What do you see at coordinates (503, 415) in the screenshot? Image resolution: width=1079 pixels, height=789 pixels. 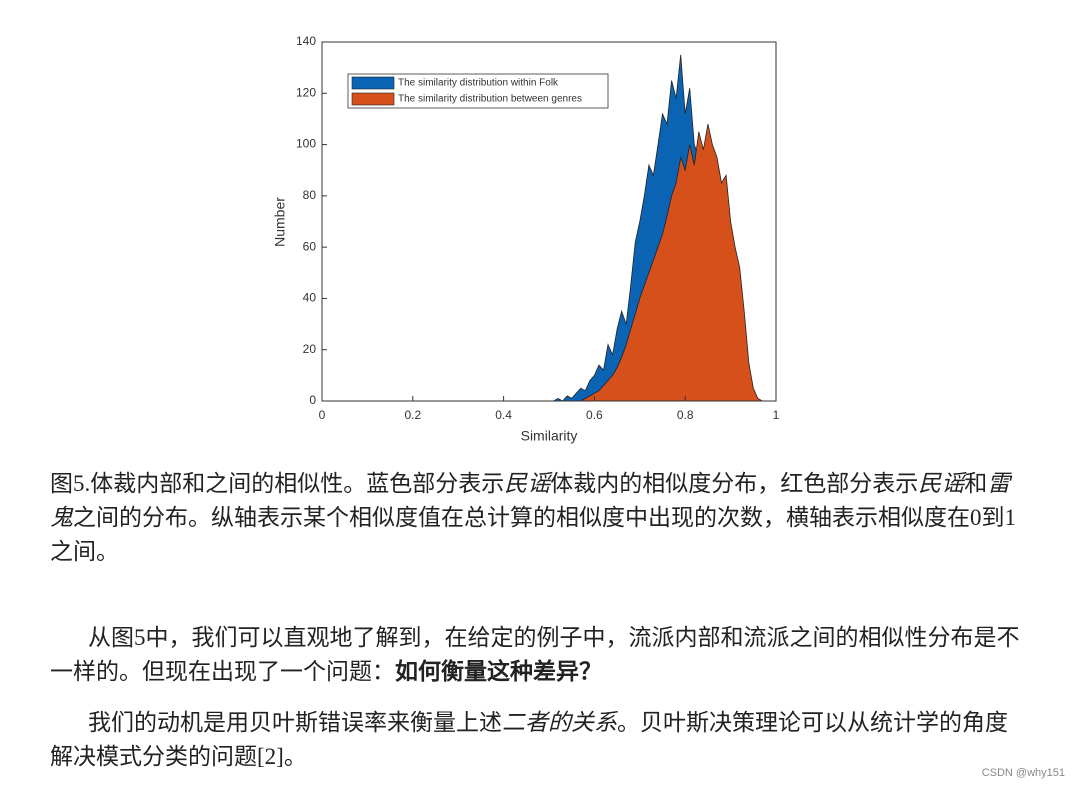 I see `x-tick-label: 0.4` at bounding box center [503, 415].